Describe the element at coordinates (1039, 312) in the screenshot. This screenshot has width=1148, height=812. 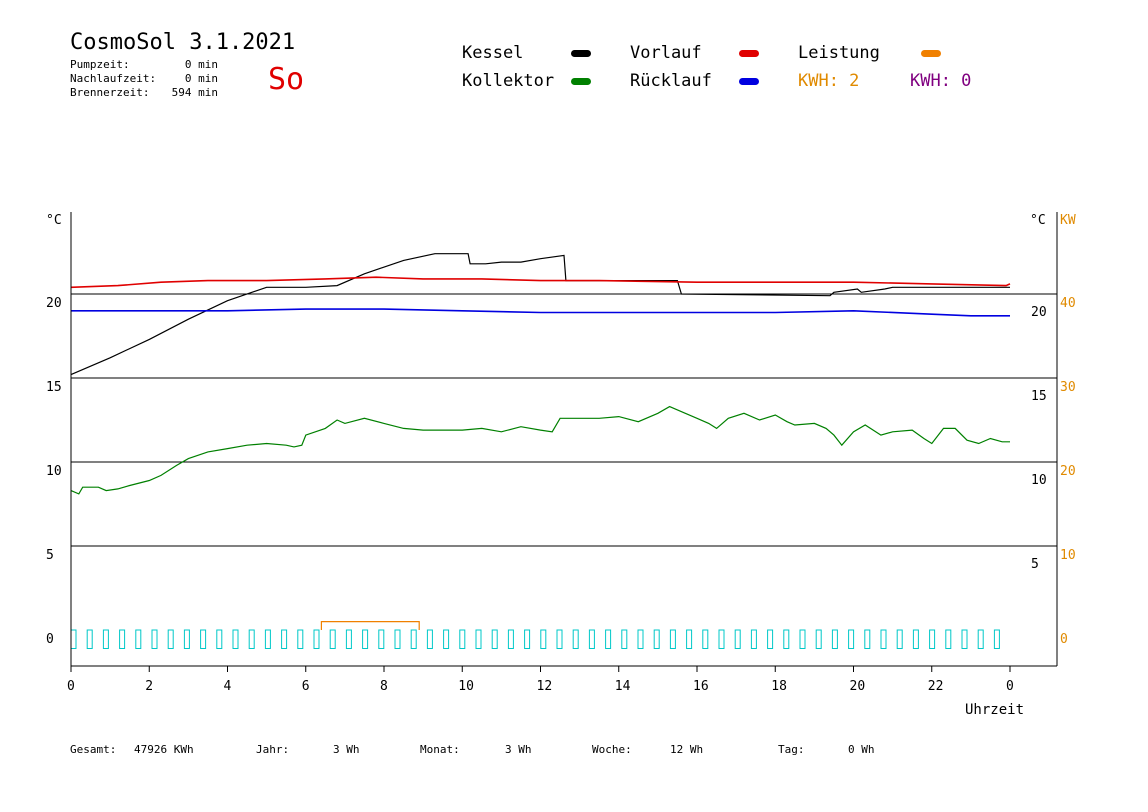
I see `right-tick-label: 20` at that location.